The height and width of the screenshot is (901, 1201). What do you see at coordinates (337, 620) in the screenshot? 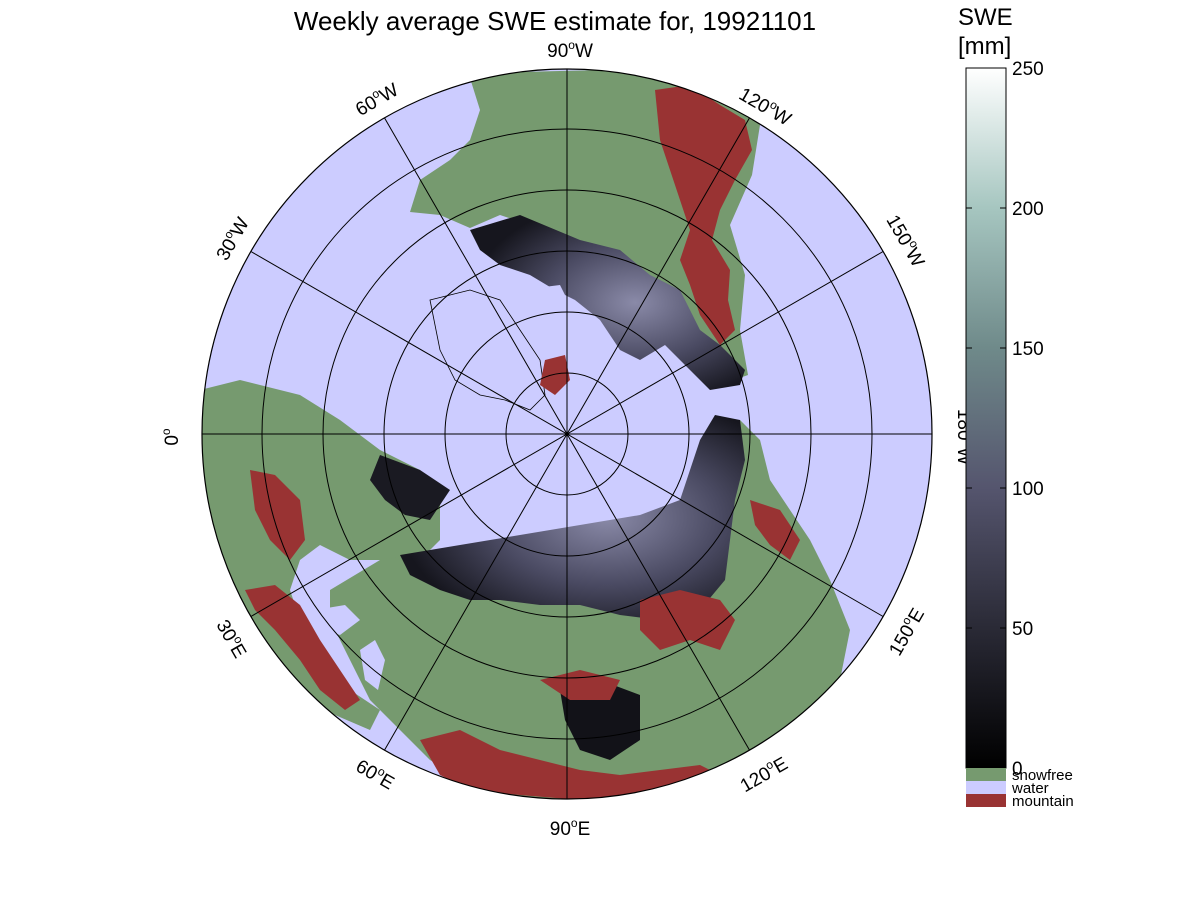
I see `black-sea` at bounding box center [337, 620].